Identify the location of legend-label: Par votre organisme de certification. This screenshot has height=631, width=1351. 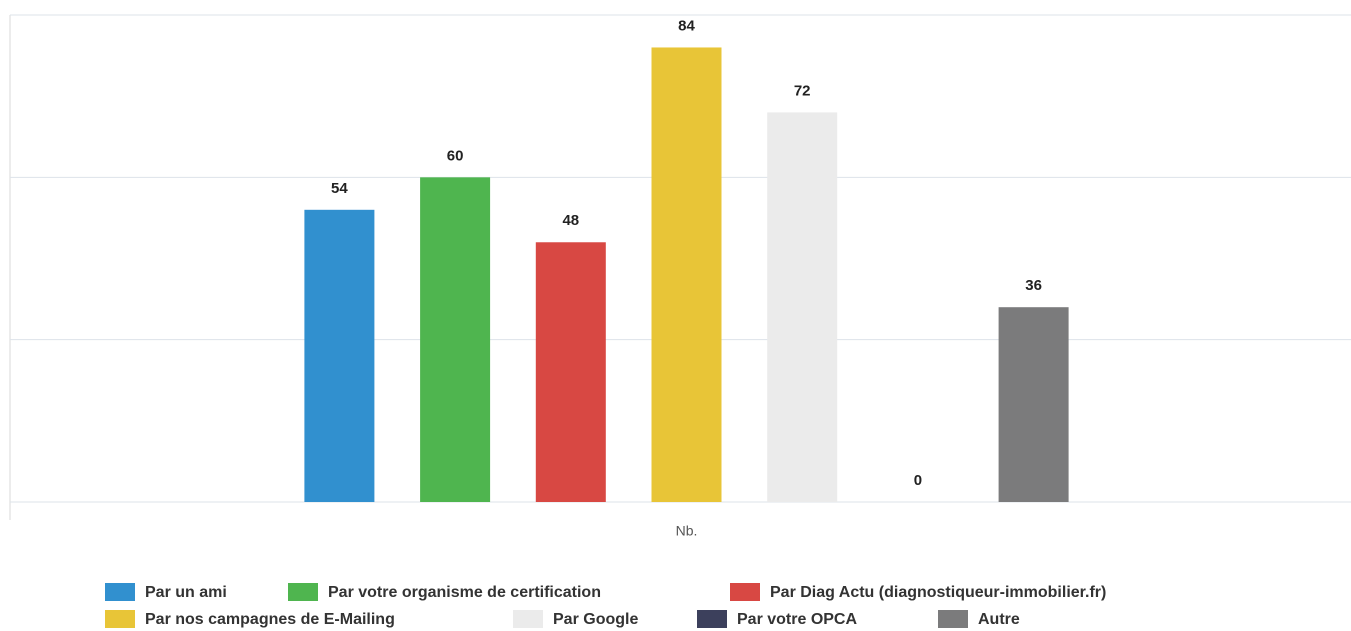
(464, 592).